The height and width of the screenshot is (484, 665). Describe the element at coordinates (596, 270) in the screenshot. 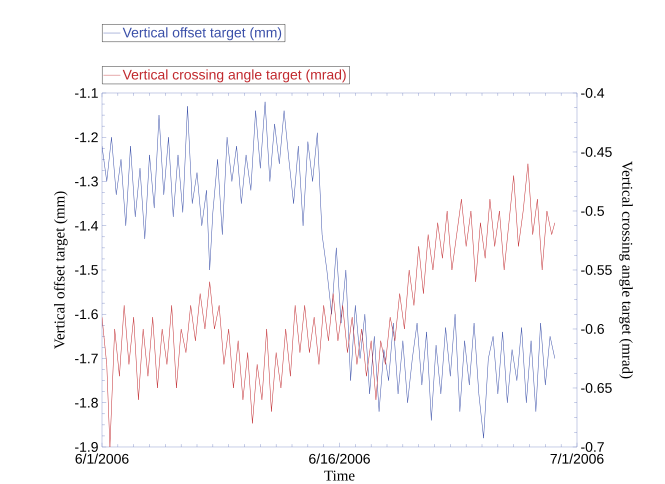

I see `y2-tick-label: -0.55` at that location.